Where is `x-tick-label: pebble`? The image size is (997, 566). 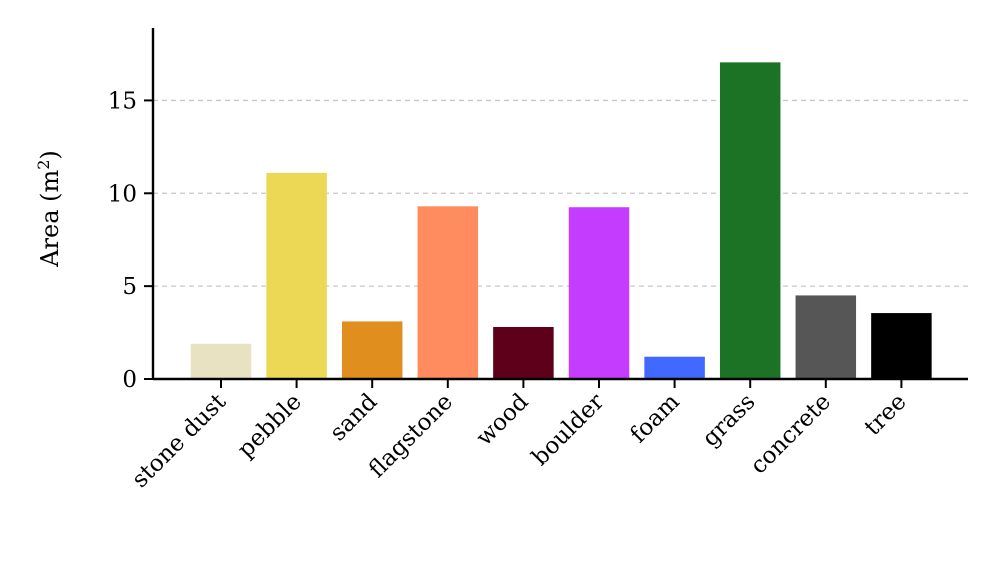 x-tick-label: pebble is located at coordinates (270, 426).